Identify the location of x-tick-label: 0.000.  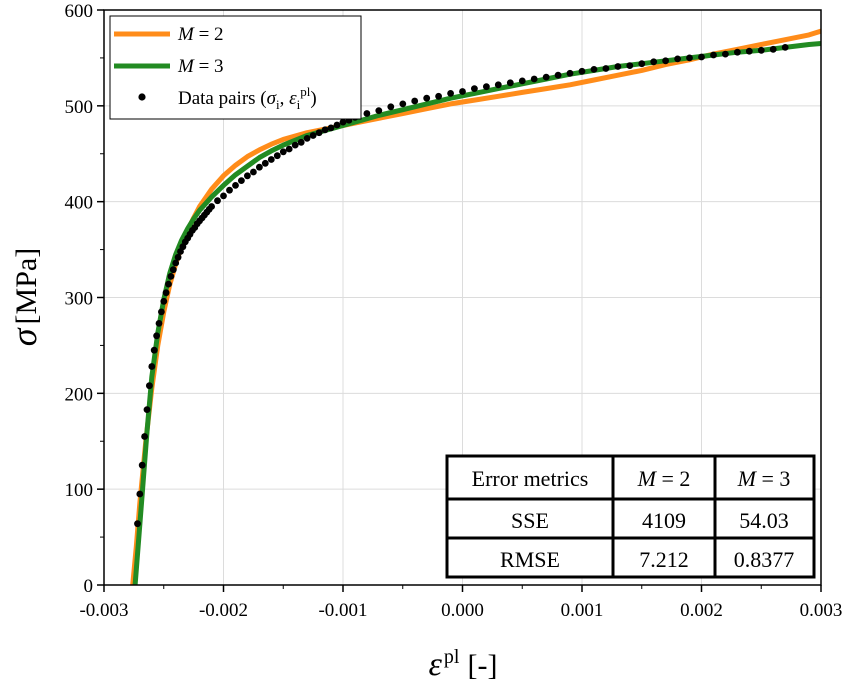
(462, 610).